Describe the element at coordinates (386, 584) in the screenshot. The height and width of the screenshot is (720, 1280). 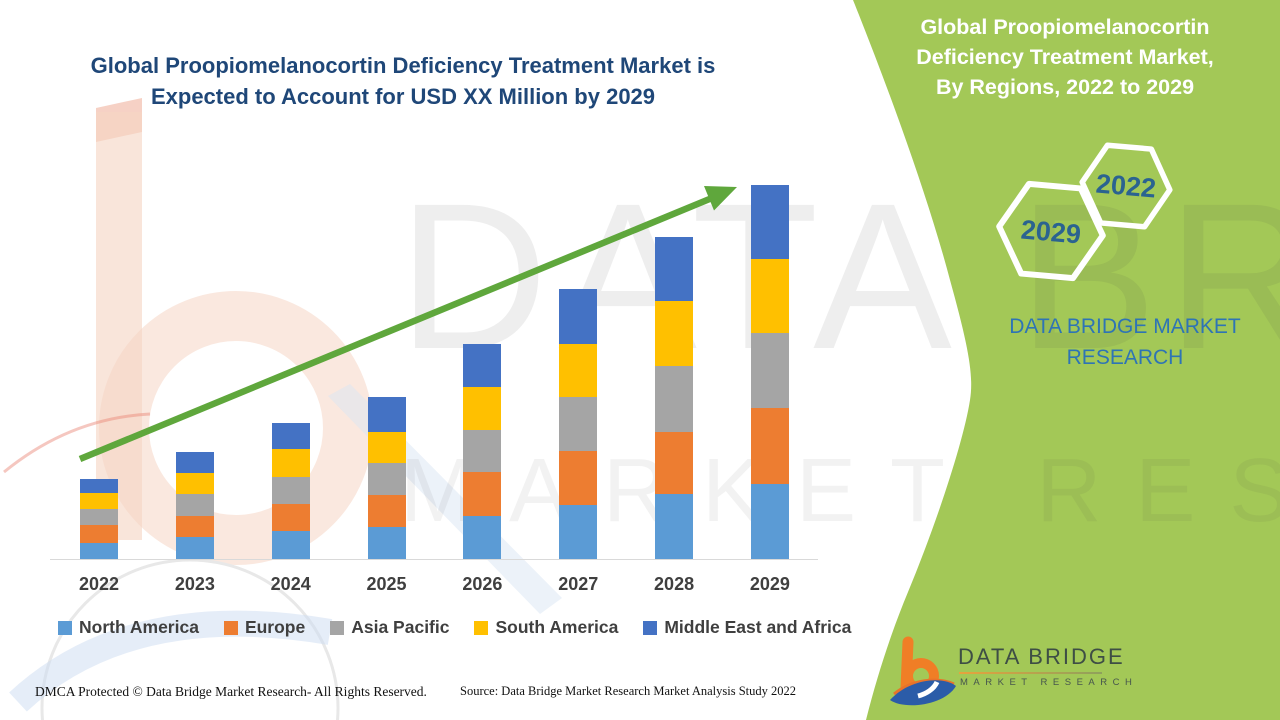
I see `x-label-2025: 2025` at that location.